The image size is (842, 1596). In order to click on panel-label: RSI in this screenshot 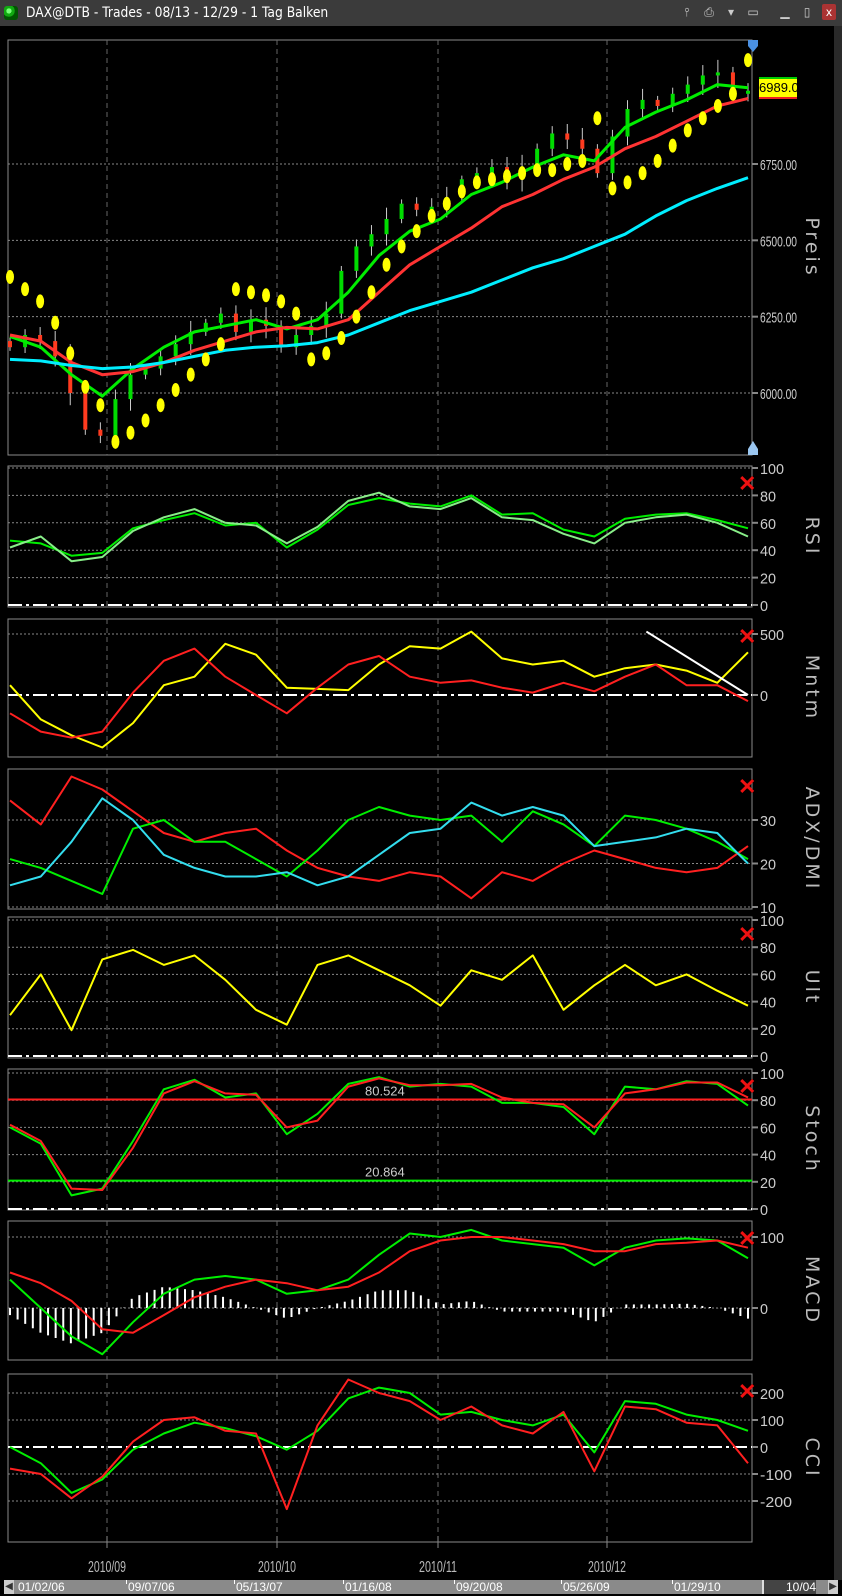, I will do `click(812, 537)`.